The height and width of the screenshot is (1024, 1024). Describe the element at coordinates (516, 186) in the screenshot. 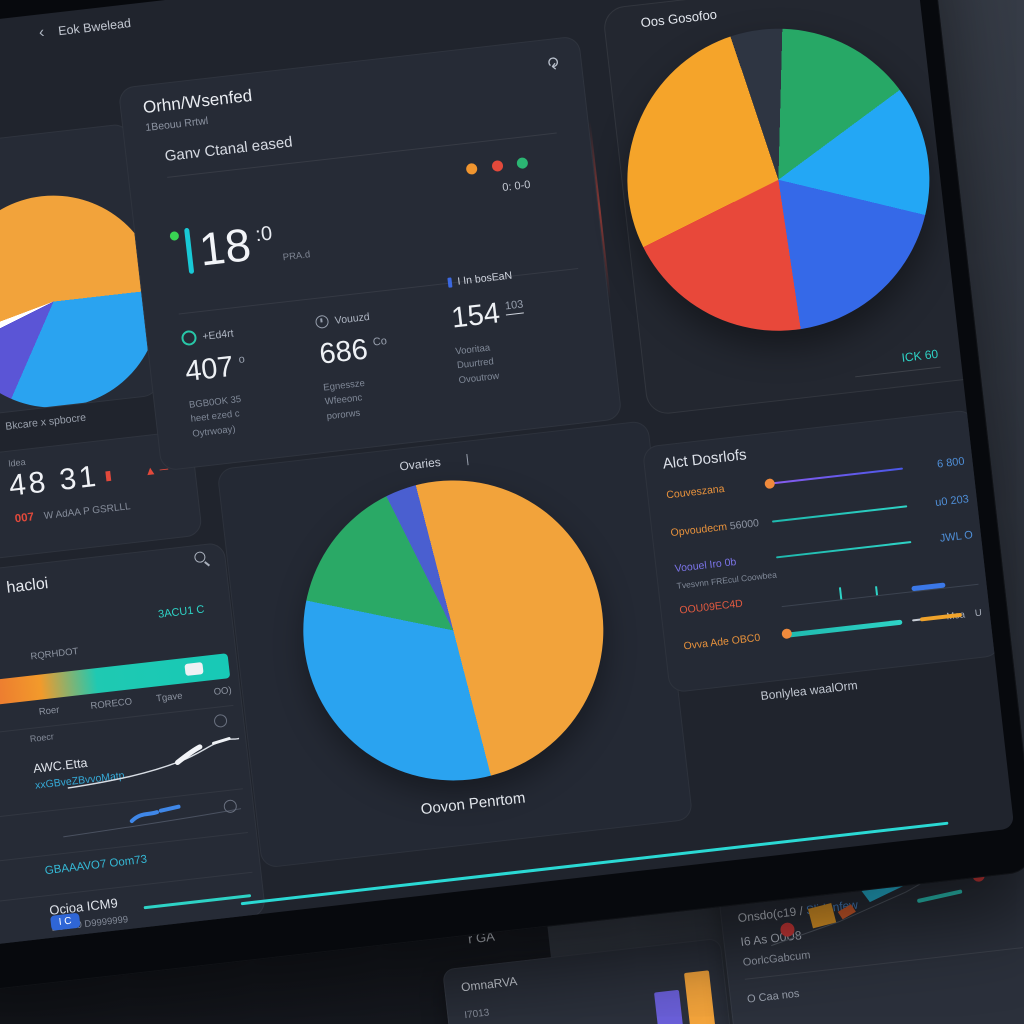

I see `dots-caption: 0: 0-0` at that location.